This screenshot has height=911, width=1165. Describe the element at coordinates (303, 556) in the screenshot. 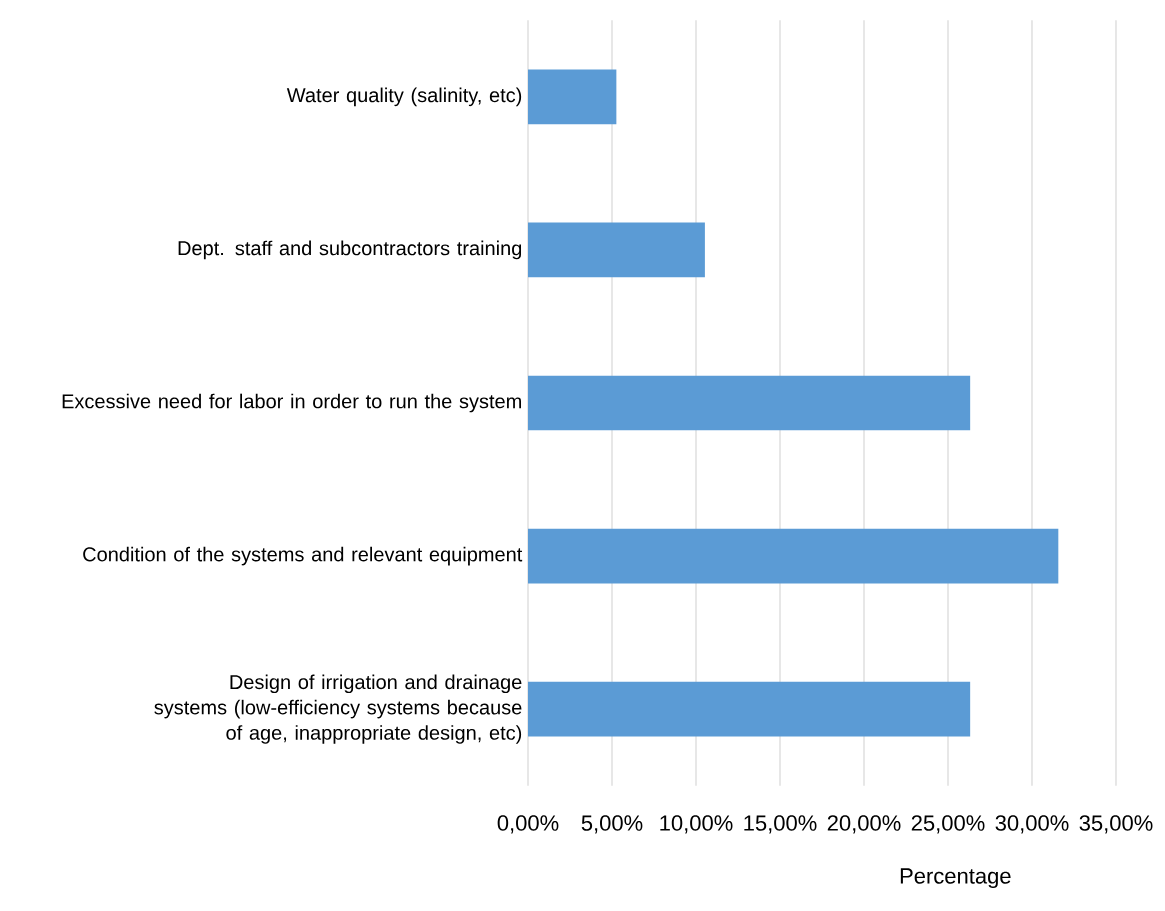

I see `y-tick-label: Condition of the systems and relevant equipment` at that location.